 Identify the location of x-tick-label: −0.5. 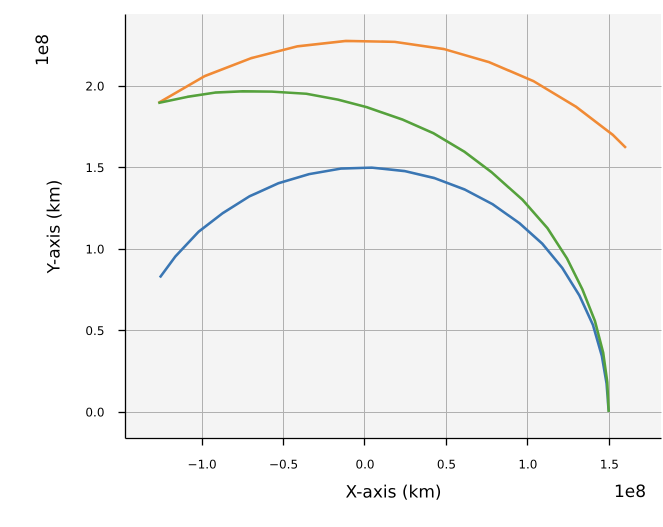
(283, 465).